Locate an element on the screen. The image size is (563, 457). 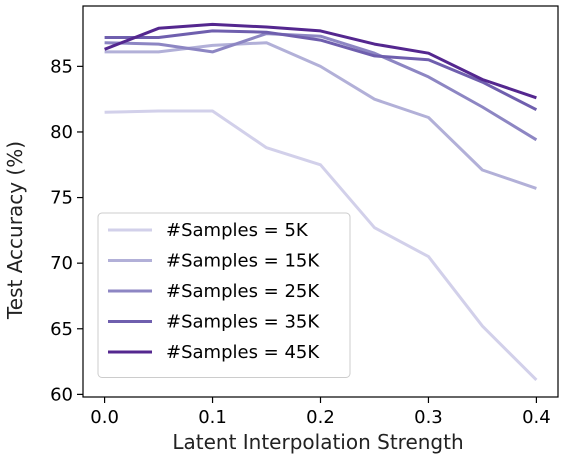
y-tick-label: 80 is located at coordinates (61, 132).